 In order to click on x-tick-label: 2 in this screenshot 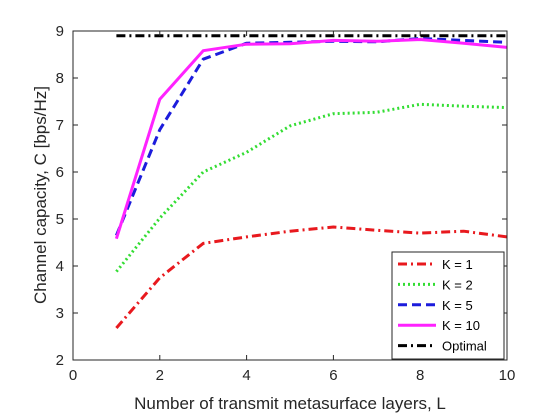, I will do `click(160, 375)`.